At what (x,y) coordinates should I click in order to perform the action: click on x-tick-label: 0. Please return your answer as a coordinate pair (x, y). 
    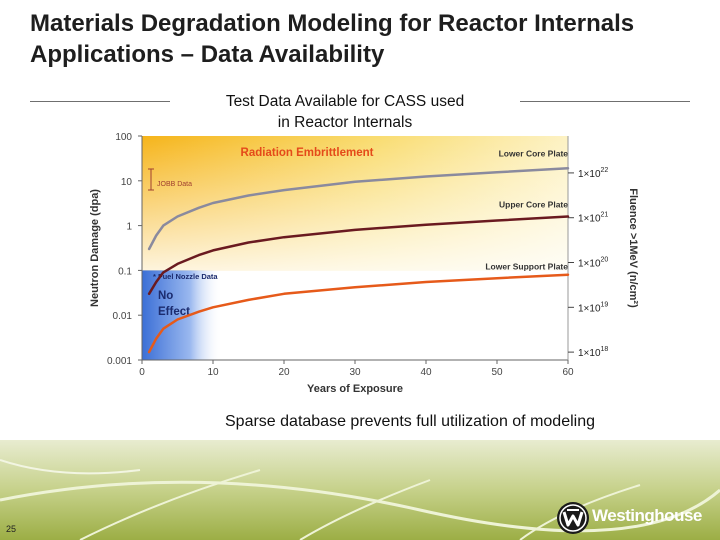
    Looking at the image, I should click on (142, 372).